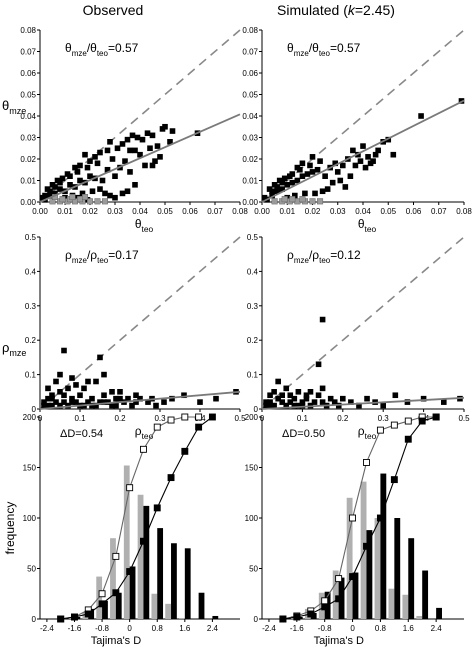 Image resolution: width=474 pixels, height=648 pixels. What do you see at coordinates (437, 628) in the screenshot?
I see `x-tick-label: 2.4` at bounding box center [437, 628].